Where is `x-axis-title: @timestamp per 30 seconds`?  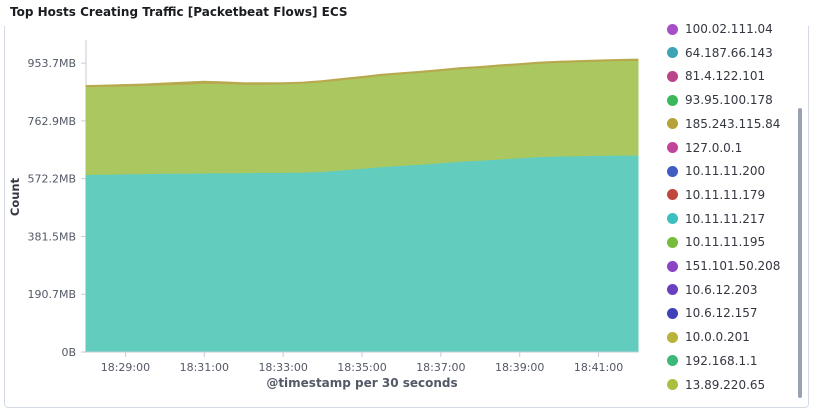 x-axis-title: @timestamp per 30 seconds is located at coordinates (361, 383).